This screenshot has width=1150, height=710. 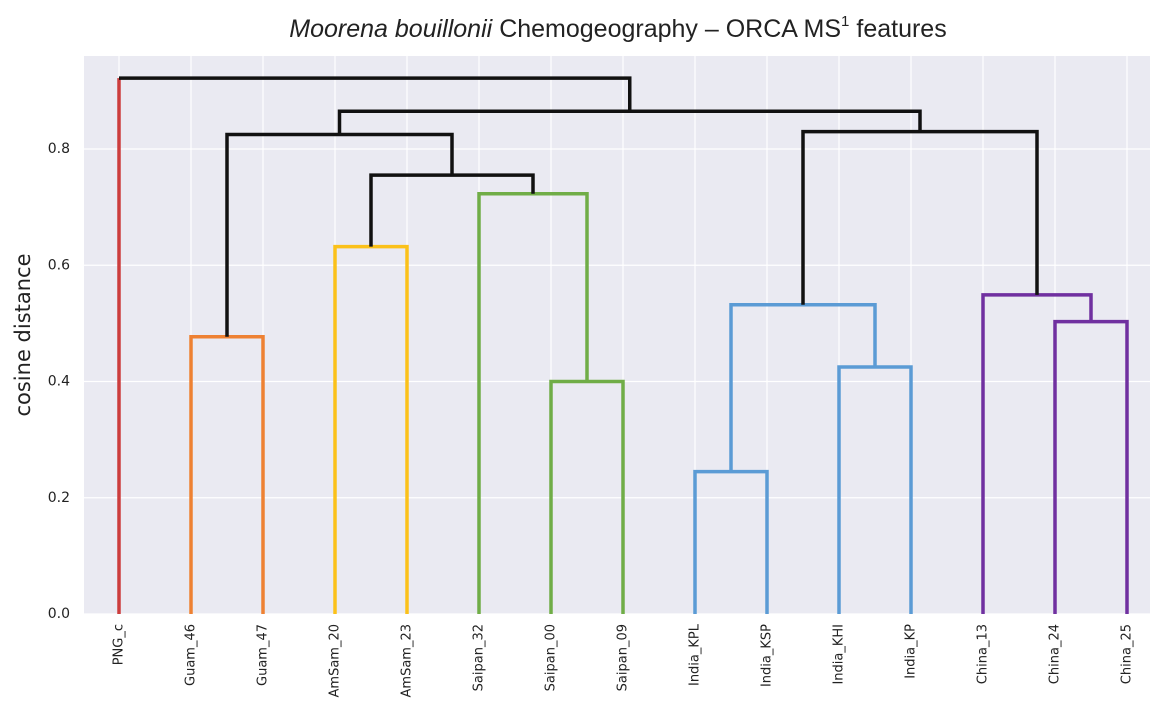 I want to click on x-tick-label: Guam_47, so click(x=263, y=655).